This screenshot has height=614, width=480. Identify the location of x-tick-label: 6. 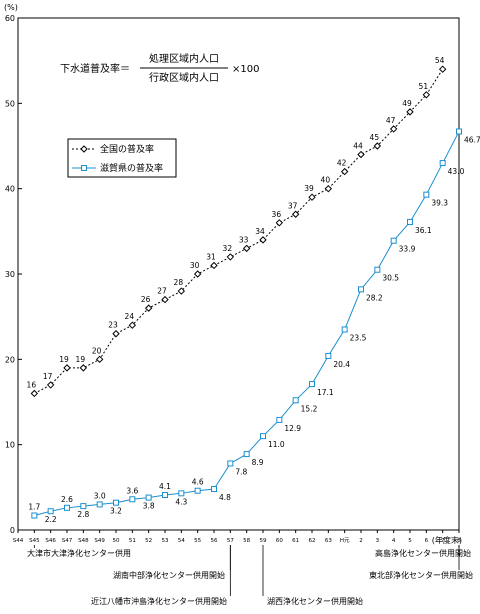
(427, 541).